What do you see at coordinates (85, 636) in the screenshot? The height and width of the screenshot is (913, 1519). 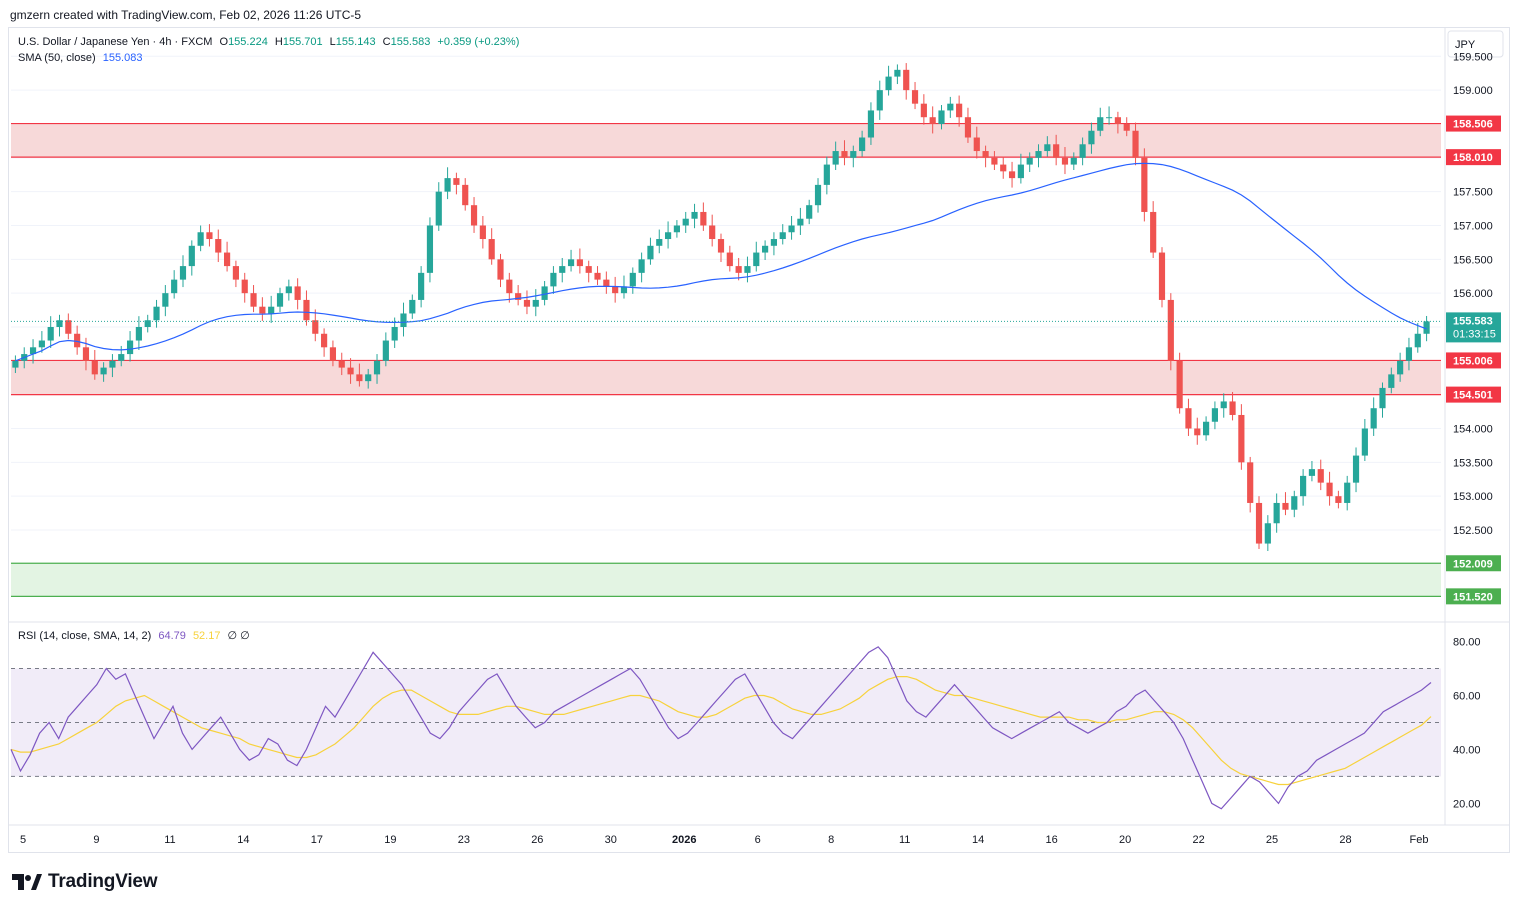 I see `rsi-legend-label: RSI (14, close, SMA, 14, 2)` at bounding box center [85, 636].